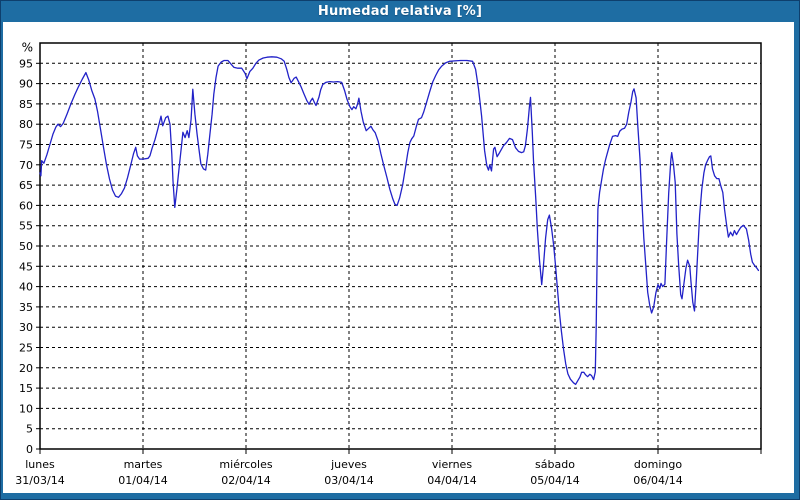 Image resolution: width=800 pixels, height=500 pixels. What do you see at coordinates (26, 388) in the screenshot?
I see `y-tick-label: 15` at bounding box center [26, 388].